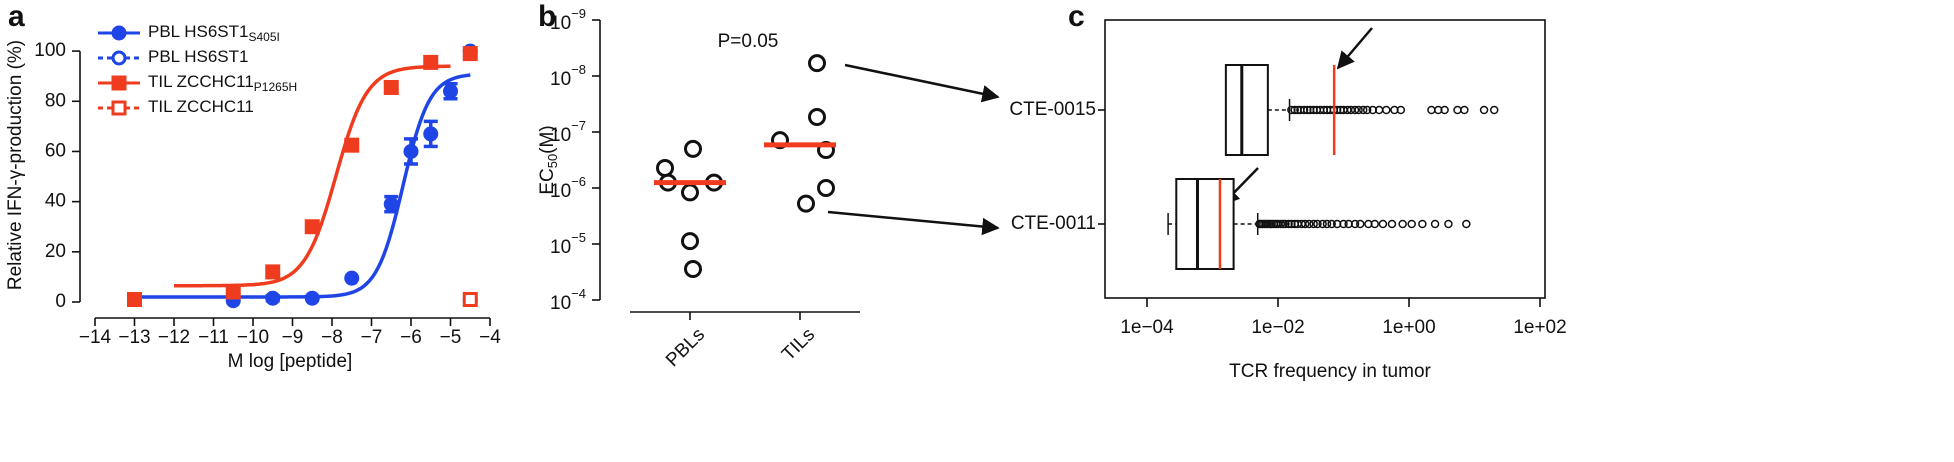 The image size is (1954, 462). Describe the element at coordinates (293, 337) in the screenshot. I see `x-tick-label: −9` at that location.